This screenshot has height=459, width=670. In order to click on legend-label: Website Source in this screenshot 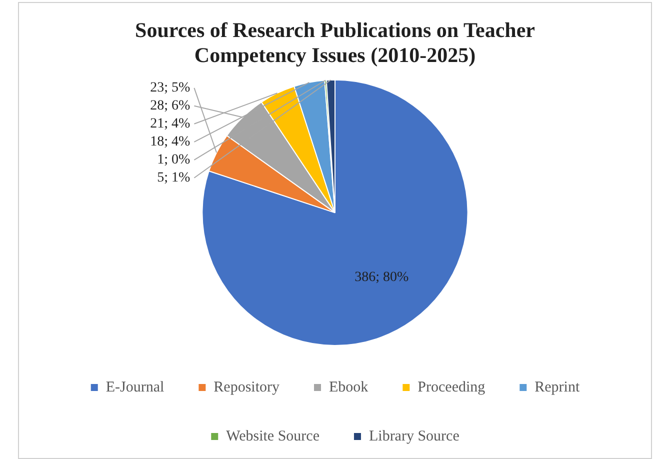, I will do `click(273, 436)`.